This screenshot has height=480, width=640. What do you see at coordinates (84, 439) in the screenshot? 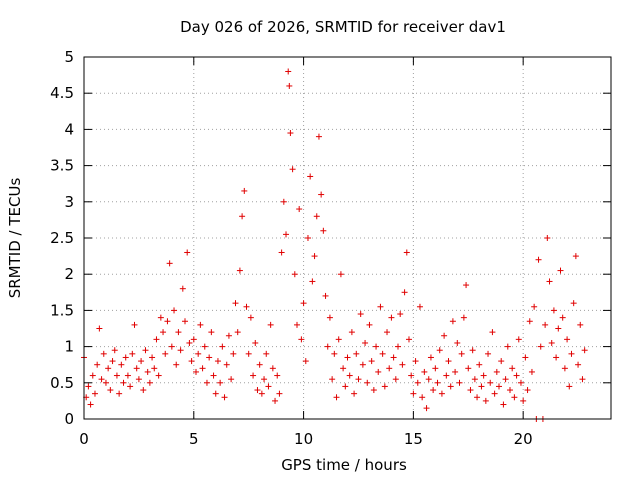
I see `x-tick-label: 0` at bounding box center [84, 439].